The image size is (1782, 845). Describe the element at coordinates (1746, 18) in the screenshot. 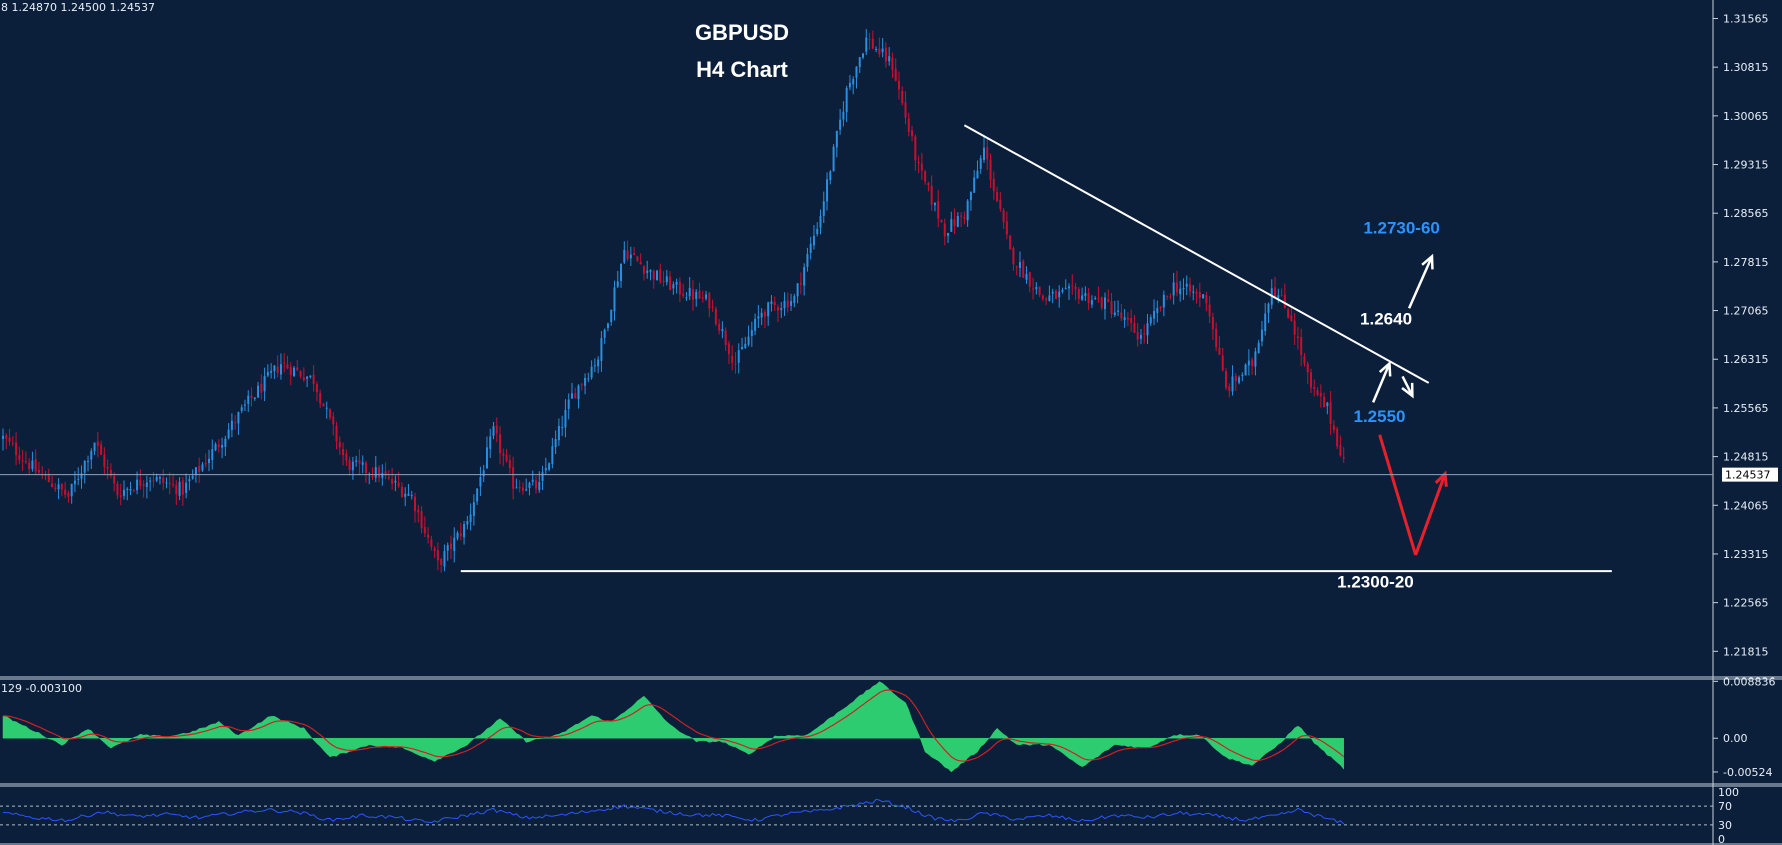

I see `price-tick-label: 1.31565` at that location.